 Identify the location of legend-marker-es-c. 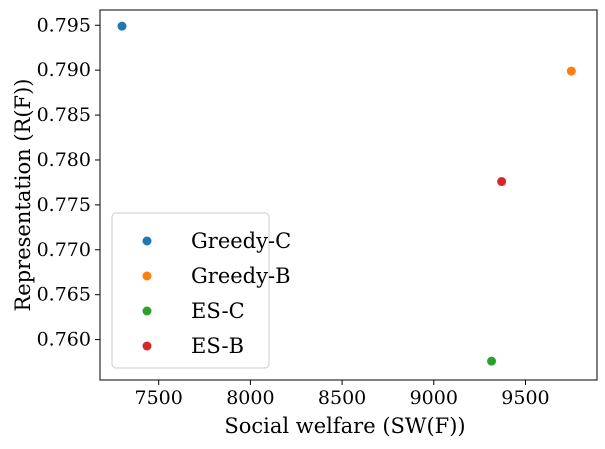
(147, 311).